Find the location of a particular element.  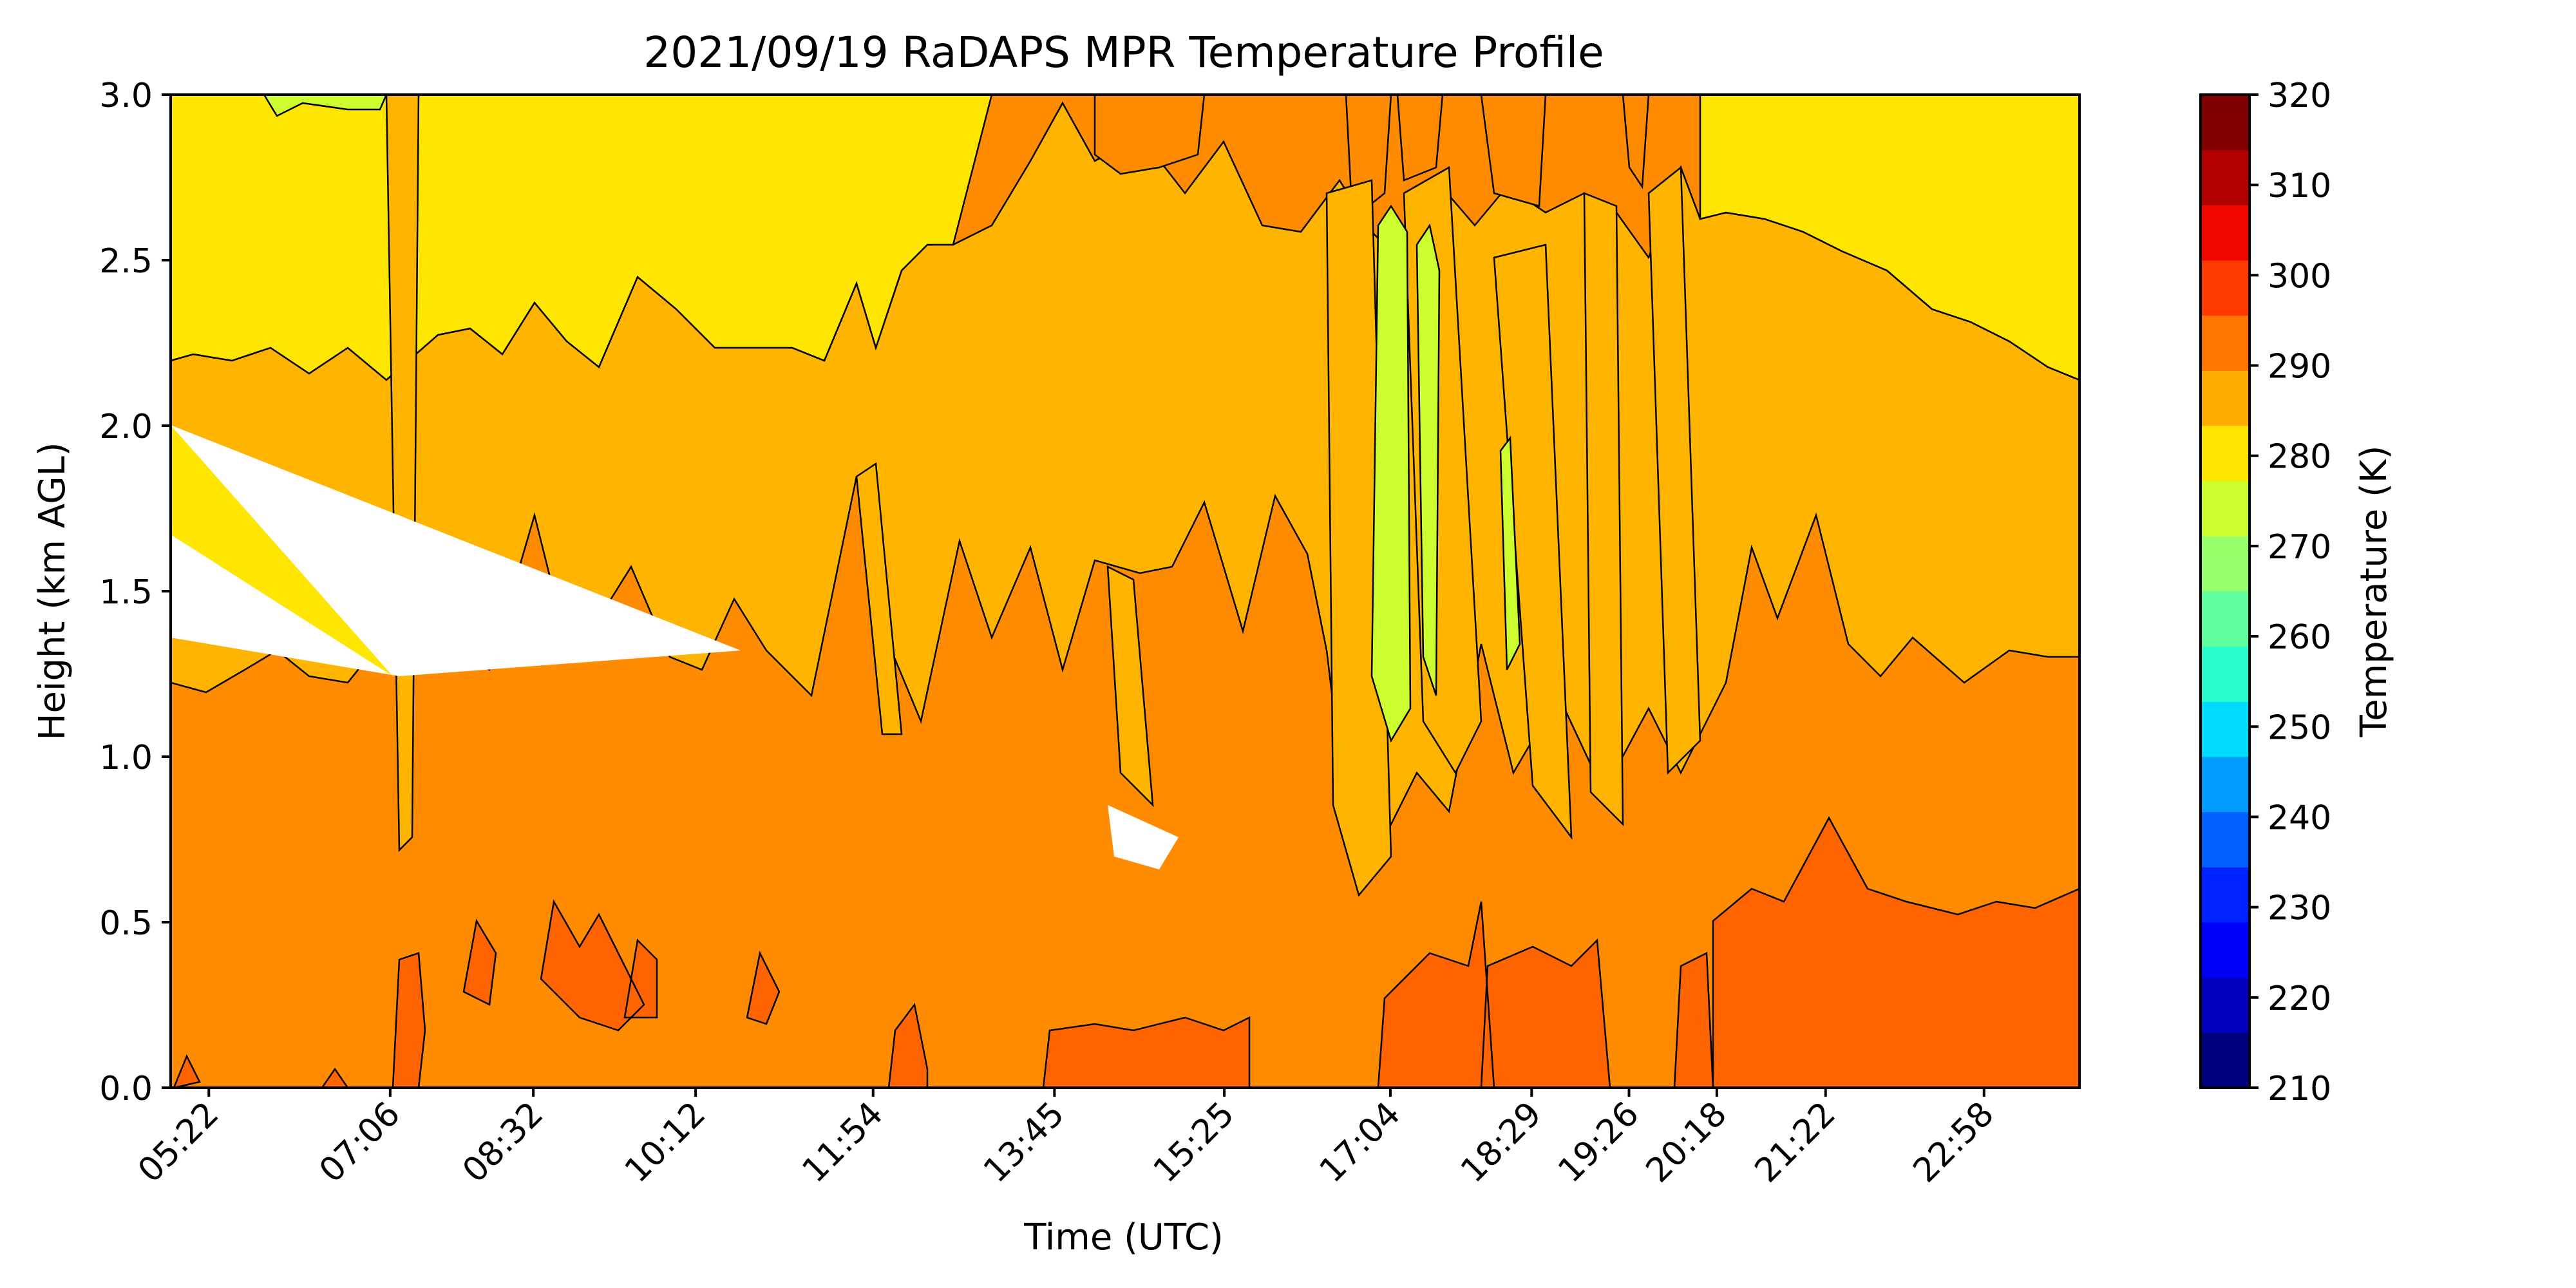

colorbar-swatches is located at coordinates (2225, 591).